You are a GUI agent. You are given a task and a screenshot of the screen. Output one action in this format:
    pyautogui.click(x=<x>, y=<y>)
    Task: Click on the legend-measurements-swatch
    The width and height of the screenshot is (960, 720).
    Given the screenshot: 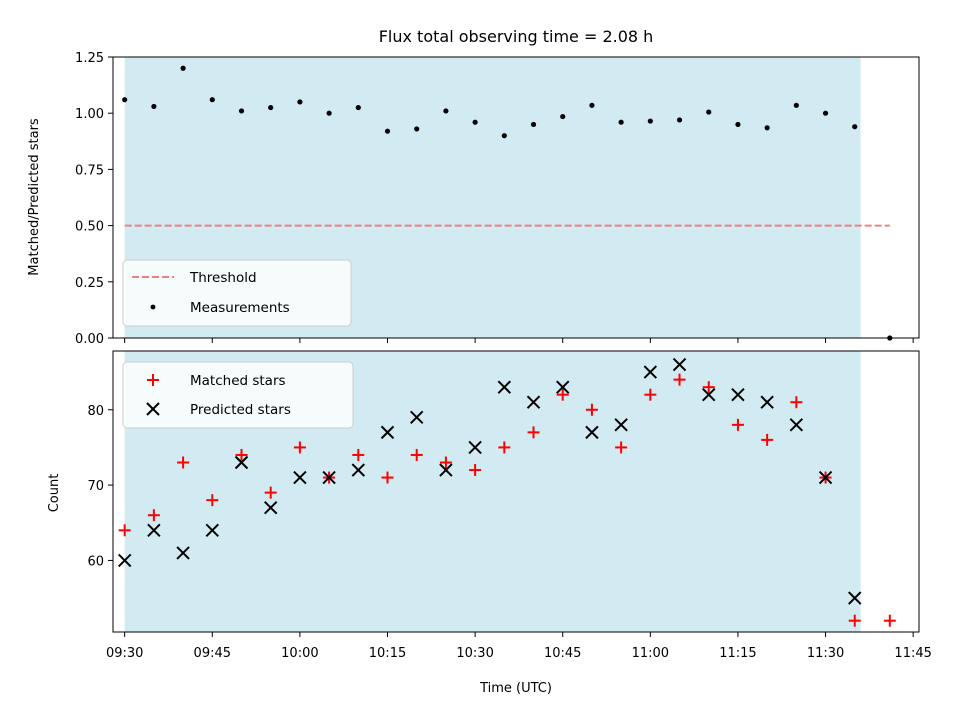 What is the action you would take?
    pyautogui.click(x=153, y=307)
    